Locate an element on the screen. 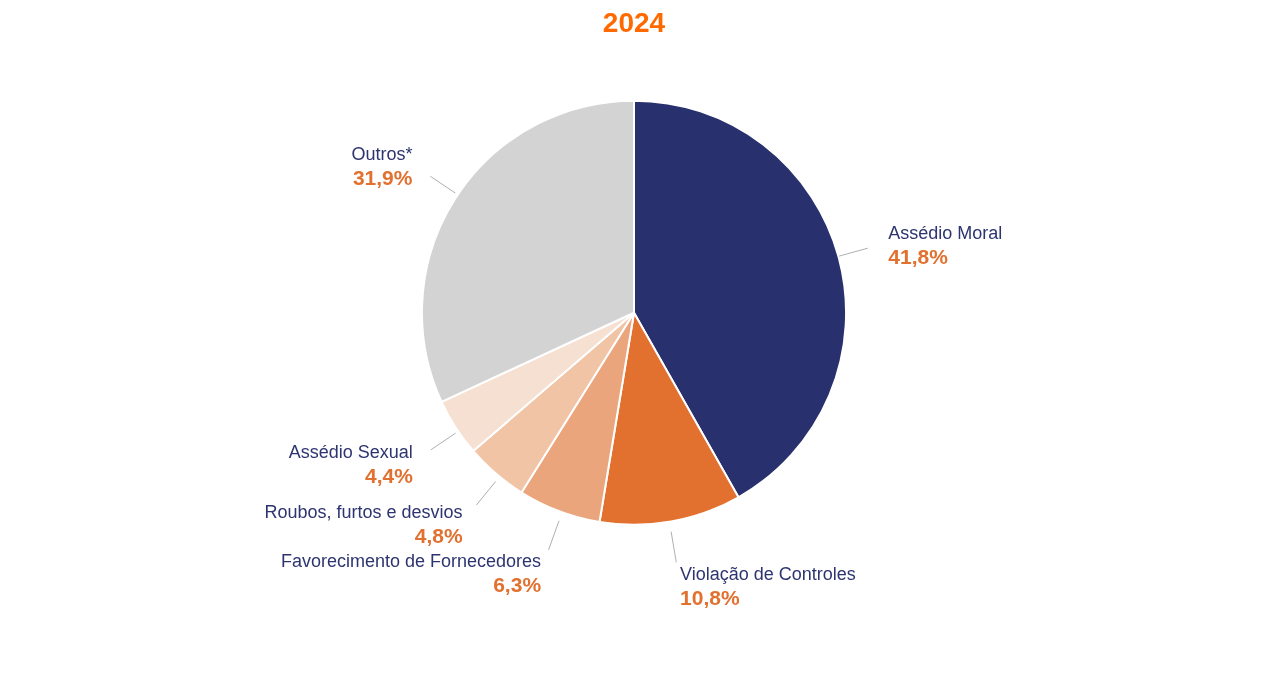 Image resolution: width=1267 pixels, height=673 pixels. data-label: 4,8% is located at coordinates (438, 535).